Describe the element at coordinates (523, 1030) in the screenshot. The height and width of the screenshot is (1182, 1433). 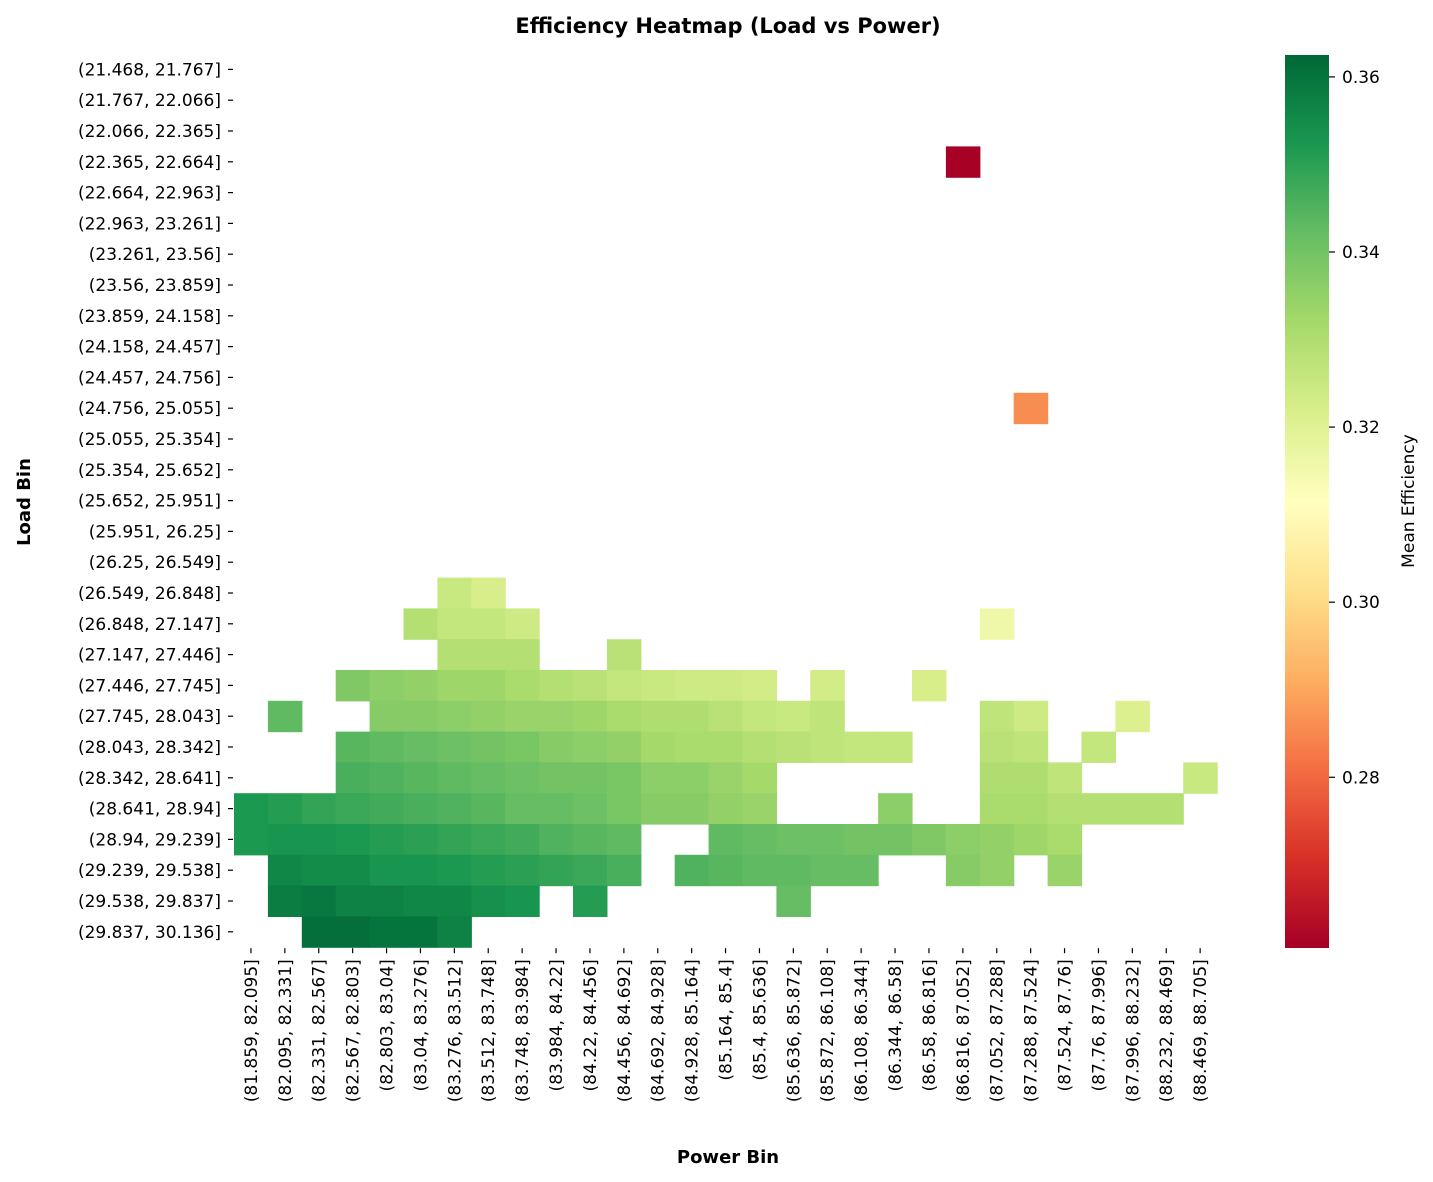
I see `x-tick-label: (83.748, 83.984]` at that location.